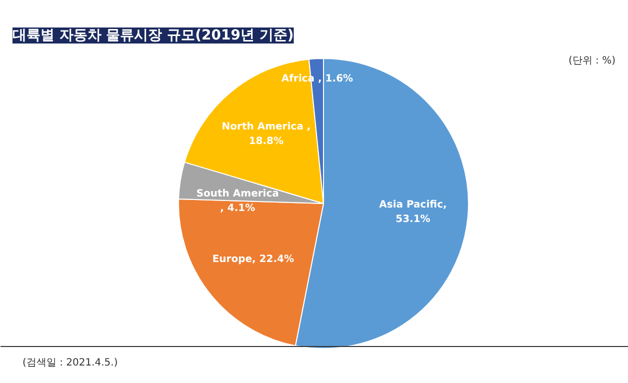  I want to click on slice-label: South America, so click(237, 194).